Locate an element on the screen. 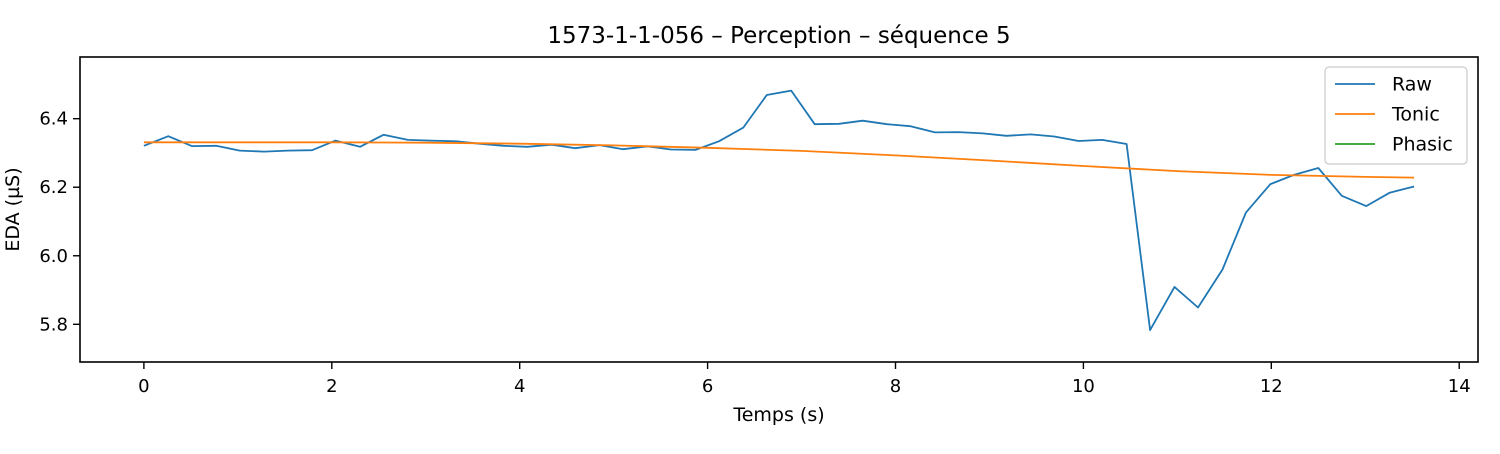 This screenshot has width=1500, height=454. y-axis-label: EDA (µS) is located at coordinates (13, 209).